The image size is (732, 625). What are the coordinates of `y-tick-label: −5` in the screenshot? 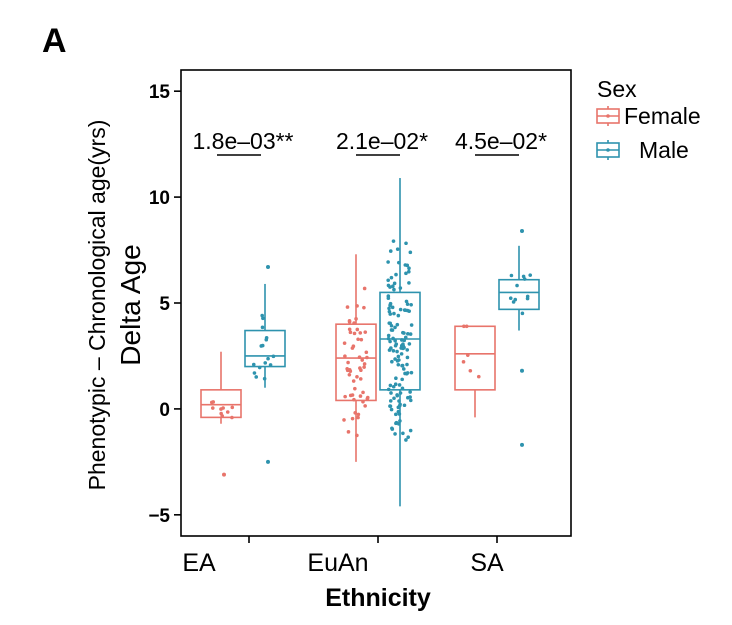 It's located at (159, 516).